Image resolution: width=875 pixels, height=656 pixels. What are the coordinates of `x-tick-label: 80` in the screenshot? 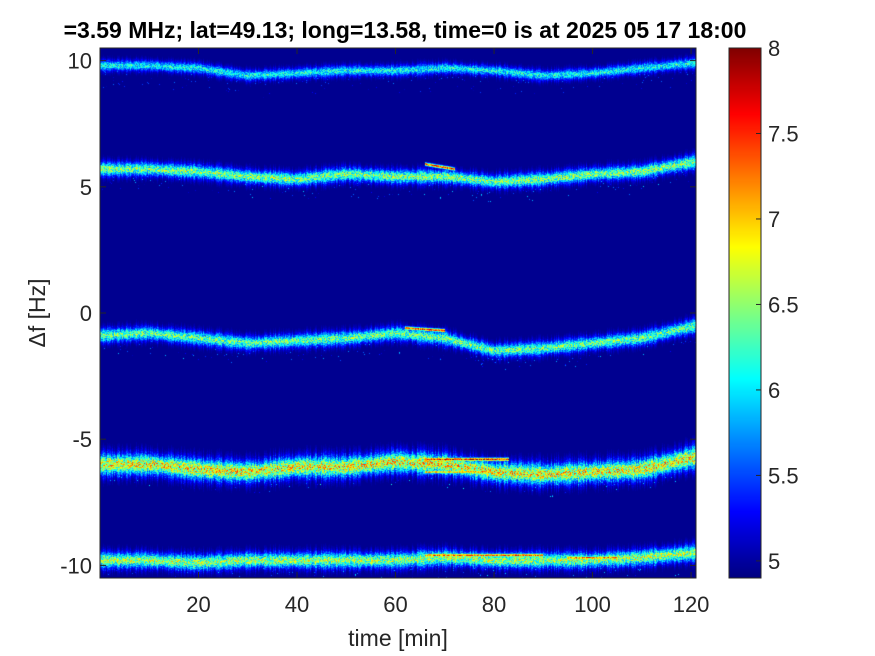 It's located at (494, 604).